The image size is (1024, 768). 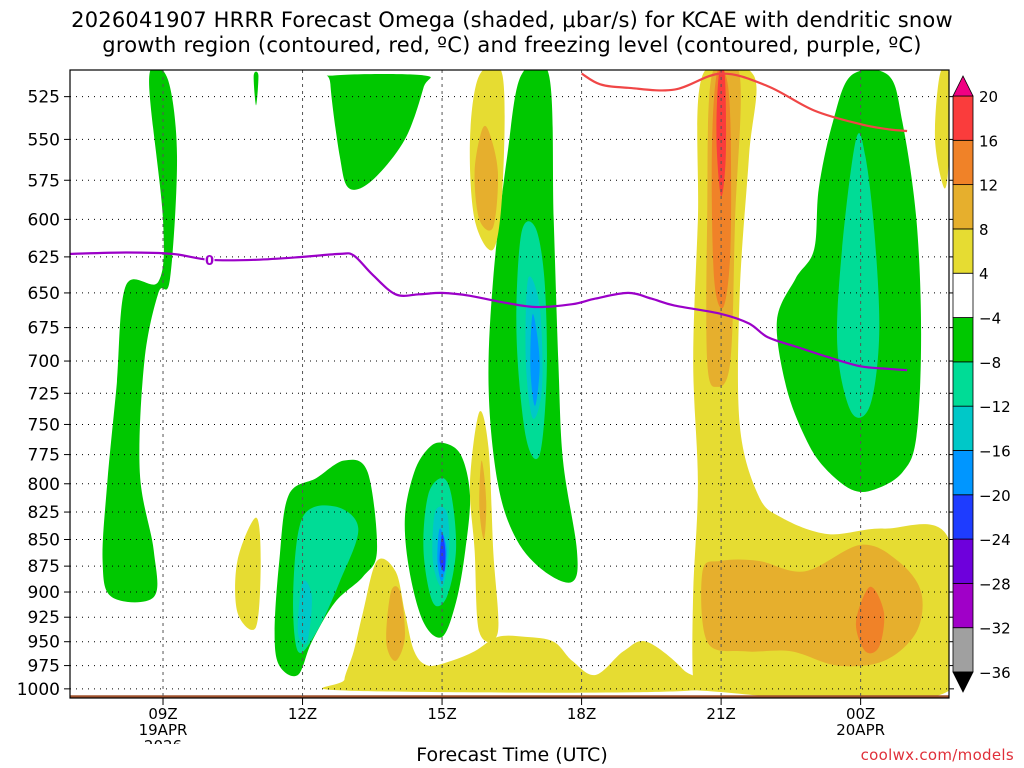 I want to click on omega-region-down12, so click(x=870, y=620).